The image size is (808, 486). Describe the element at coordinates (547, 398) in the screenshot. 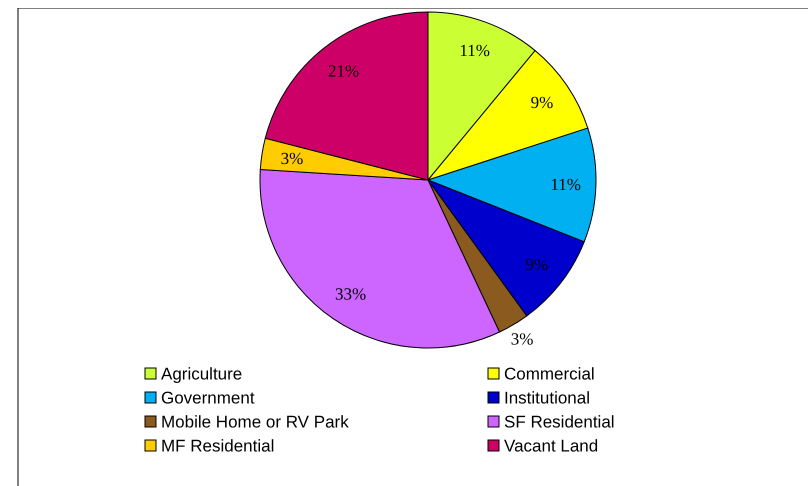

I see `legend-label: Institutional` at that location.